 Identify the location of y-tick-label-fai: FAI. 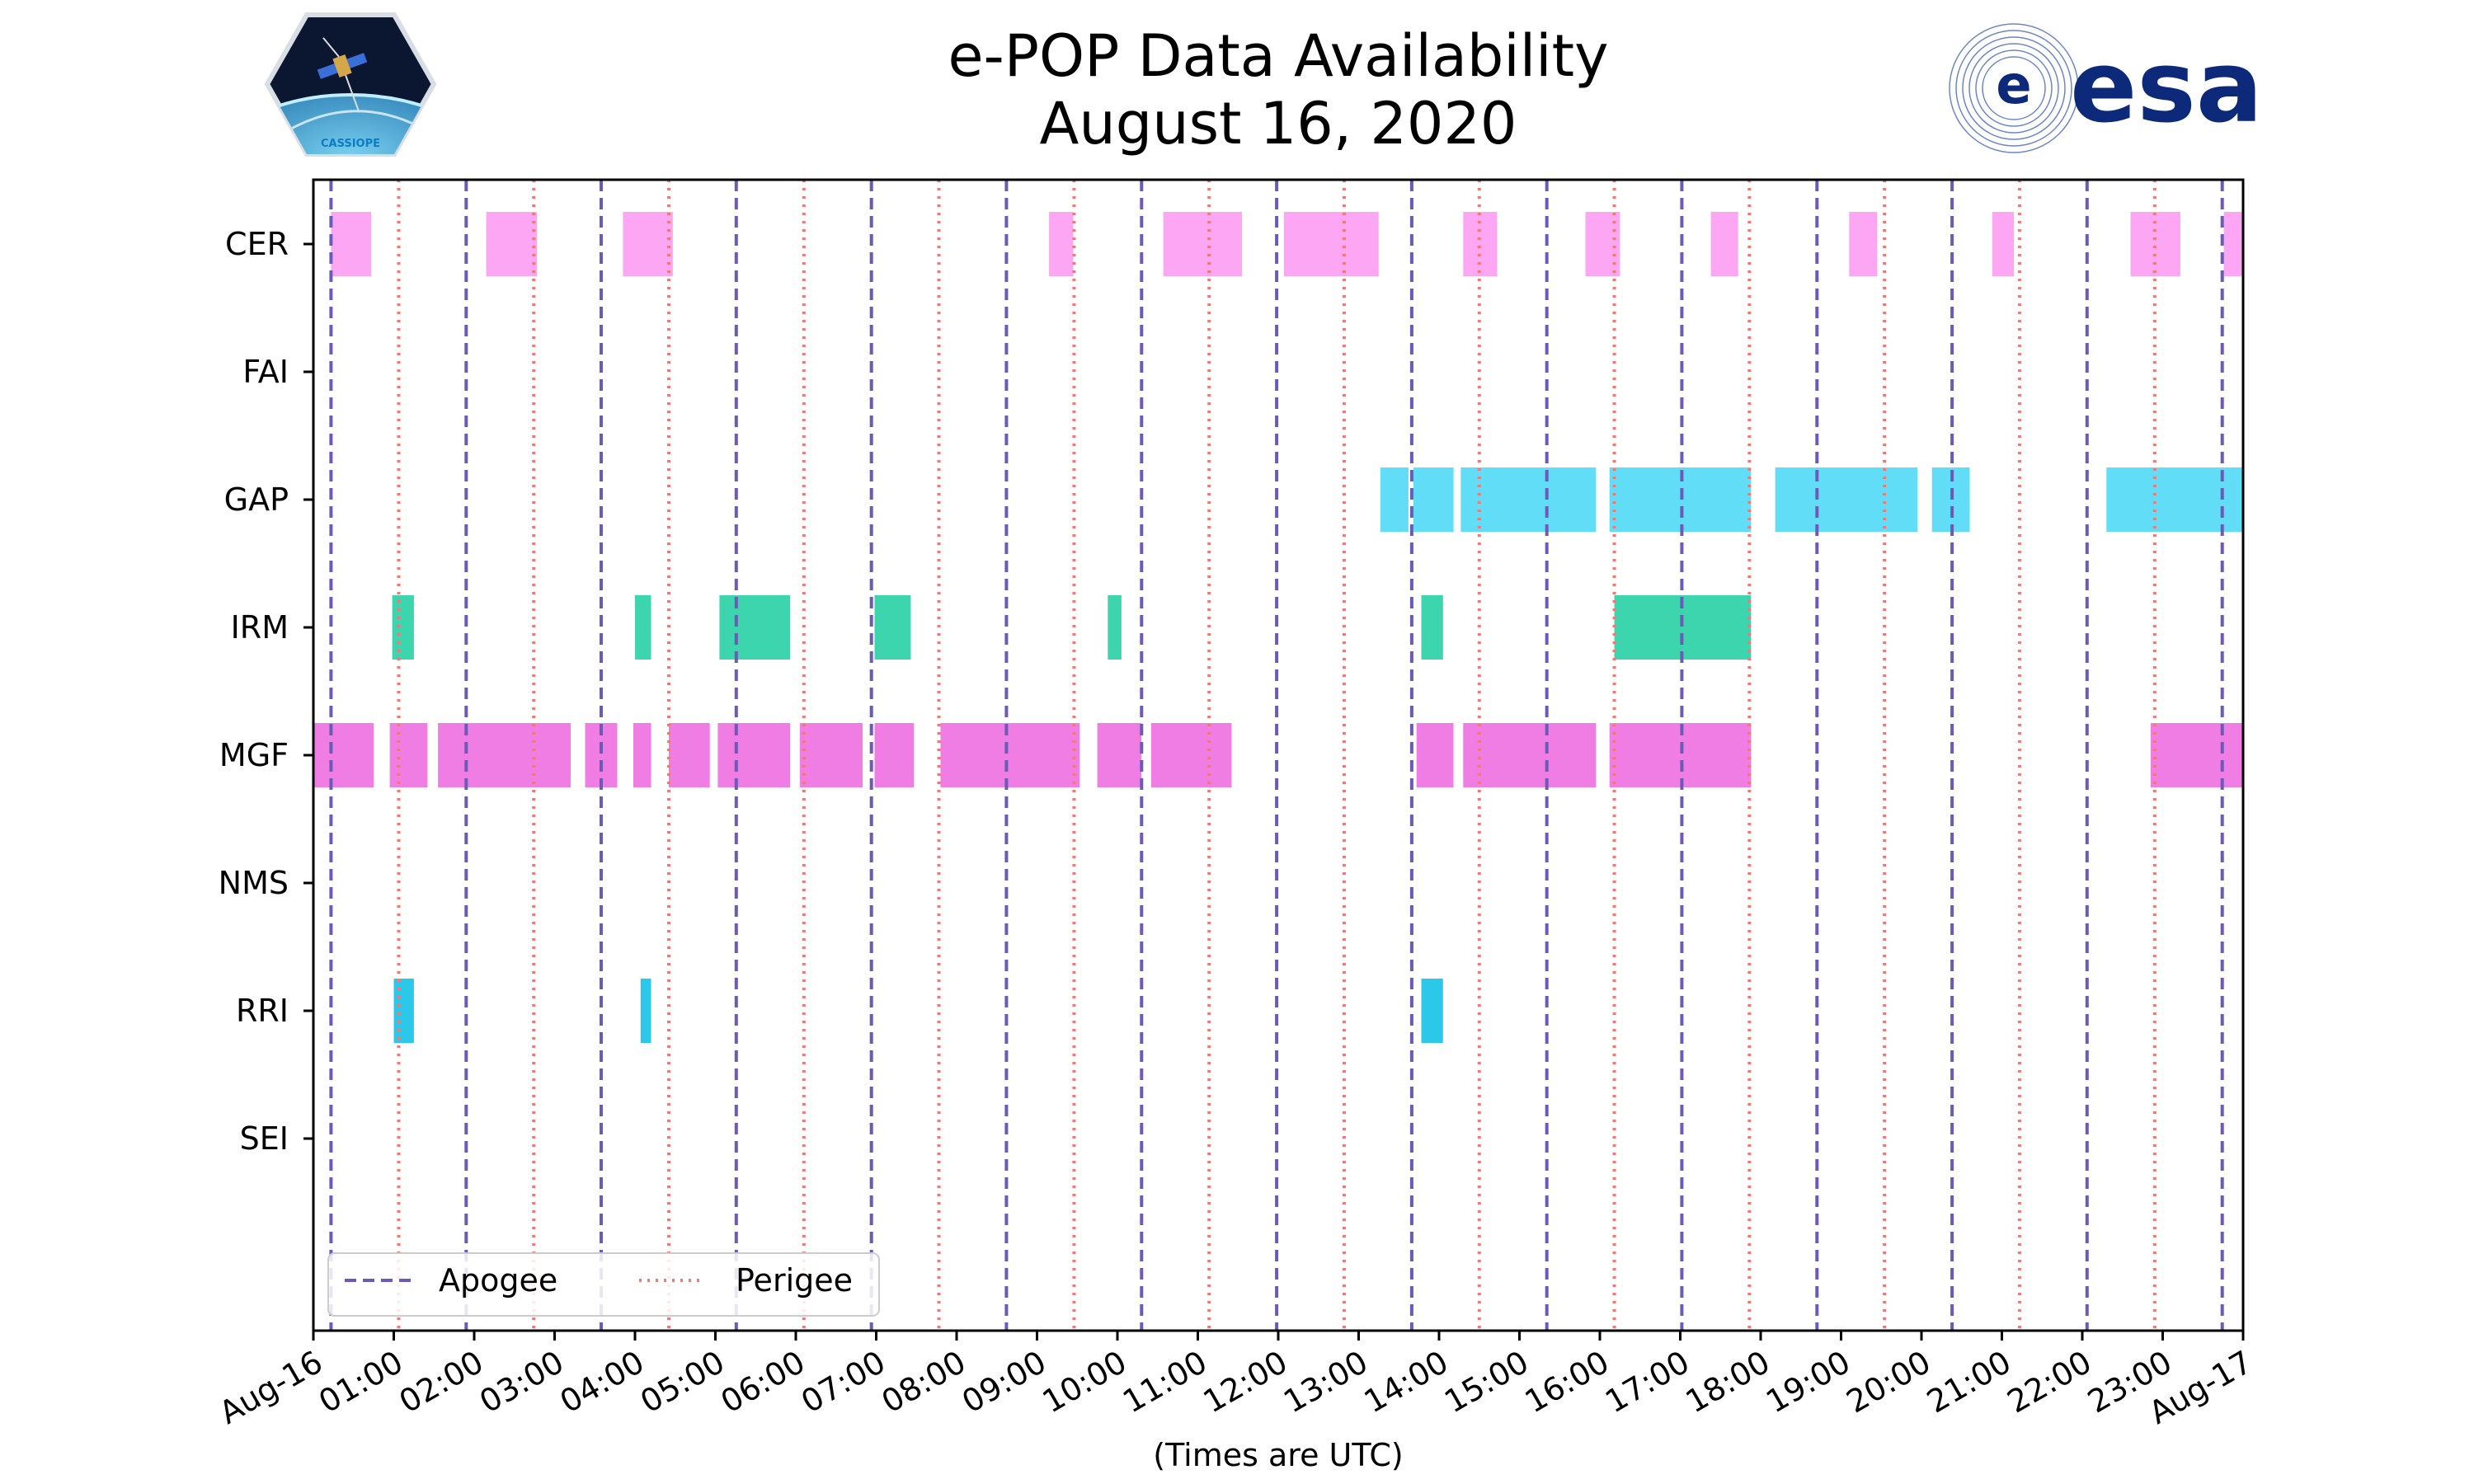
(265, 372).